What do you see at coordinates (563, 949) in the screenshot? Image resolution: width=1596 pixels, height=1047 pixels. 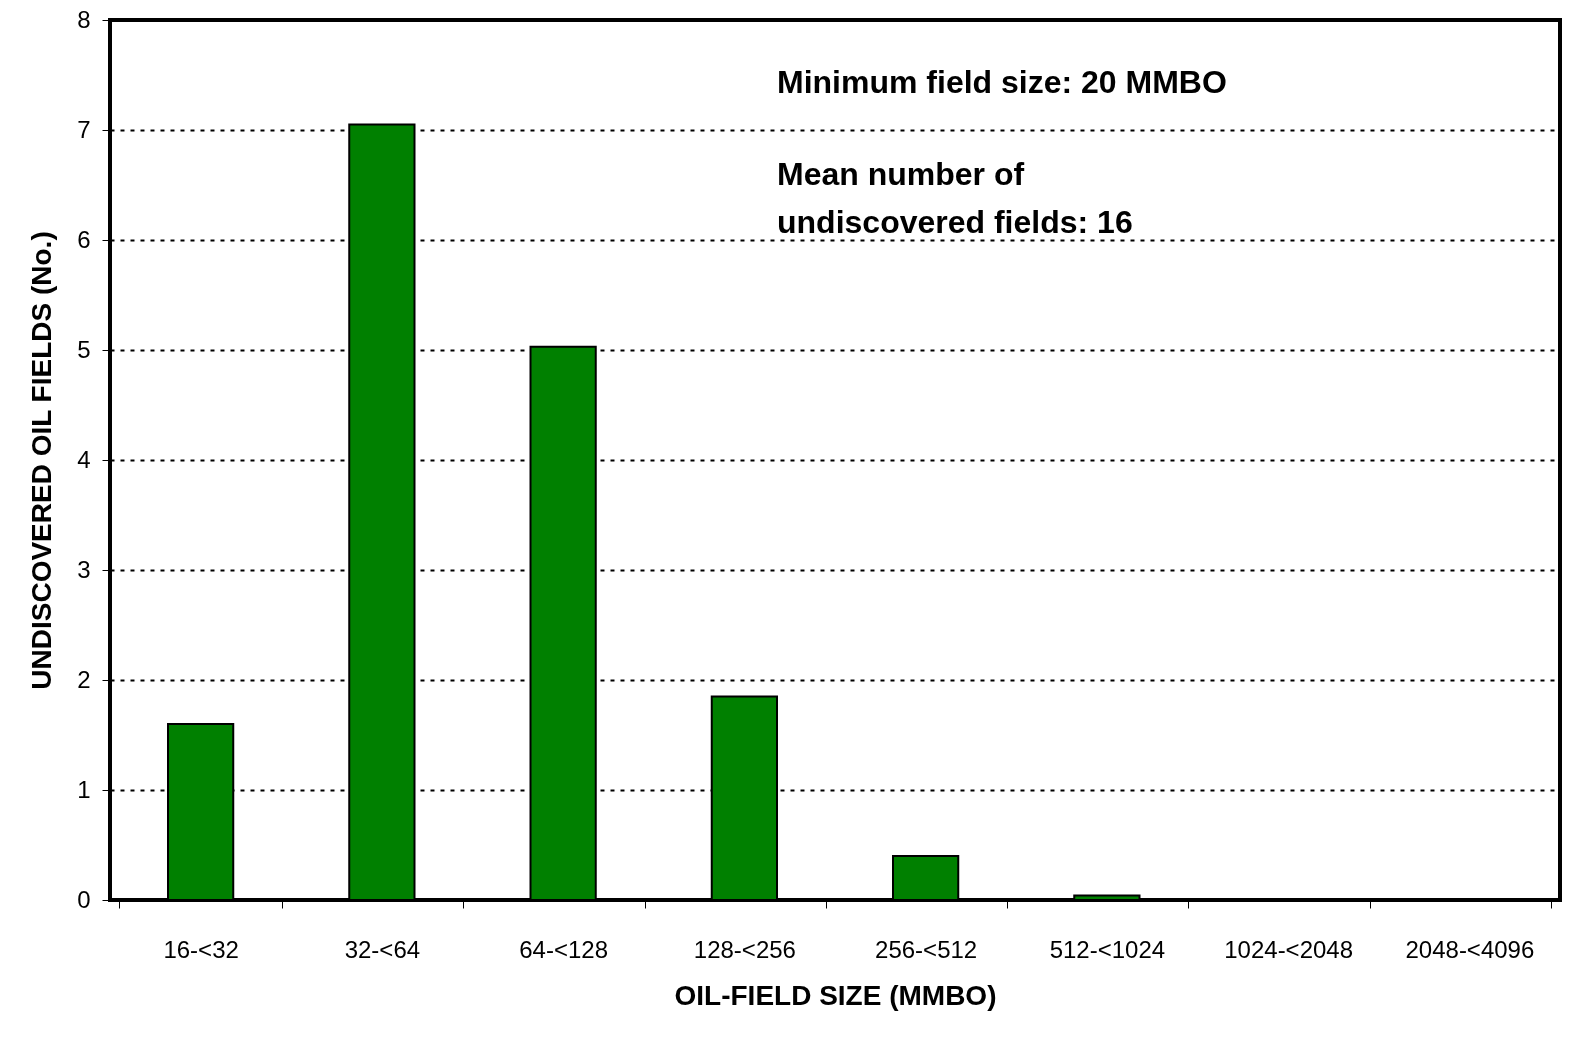 I see `x-tick-label: 64-<128` at bounding box center [563, 949].